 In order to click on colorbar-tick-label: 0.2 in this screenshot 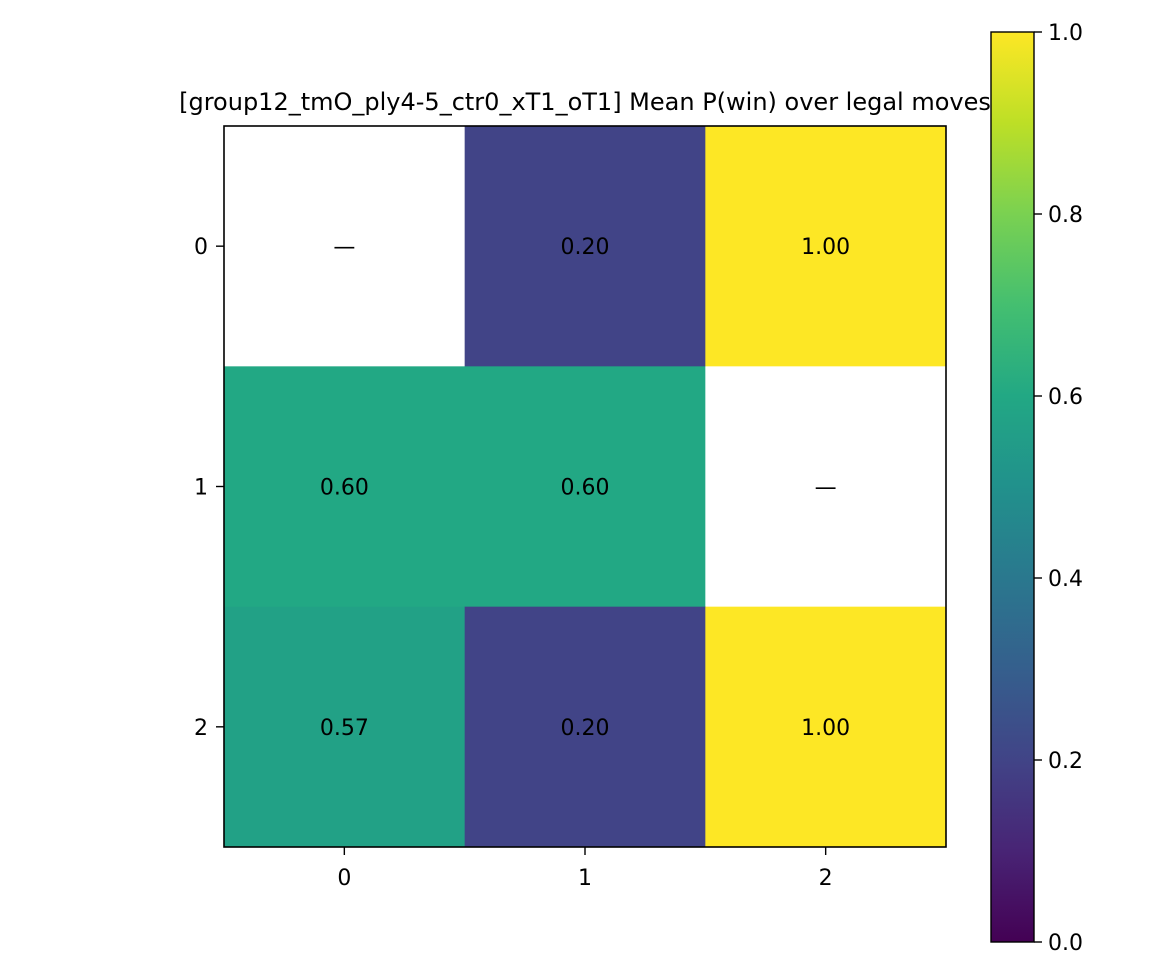, I will do `click(1065, 761)`.